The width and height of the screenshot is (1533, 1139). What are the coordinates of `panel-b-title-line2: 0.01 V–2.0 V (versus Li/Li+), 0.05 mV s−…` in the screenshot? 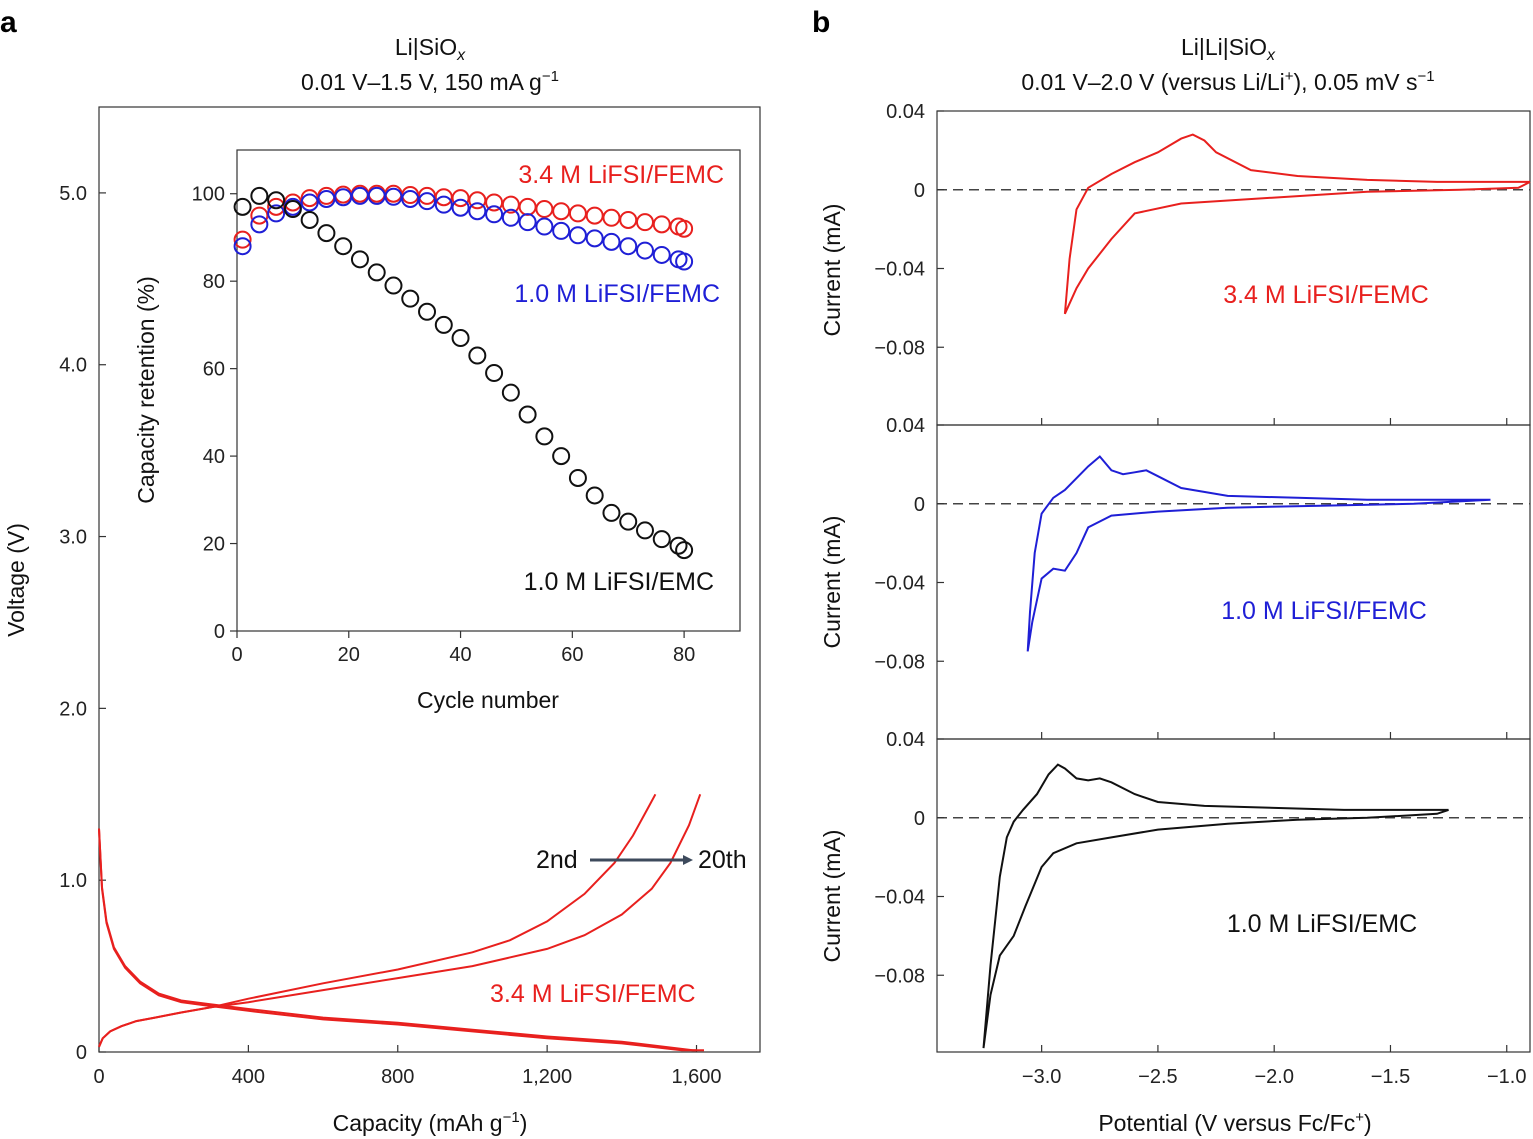 It's located at (1227, 81).